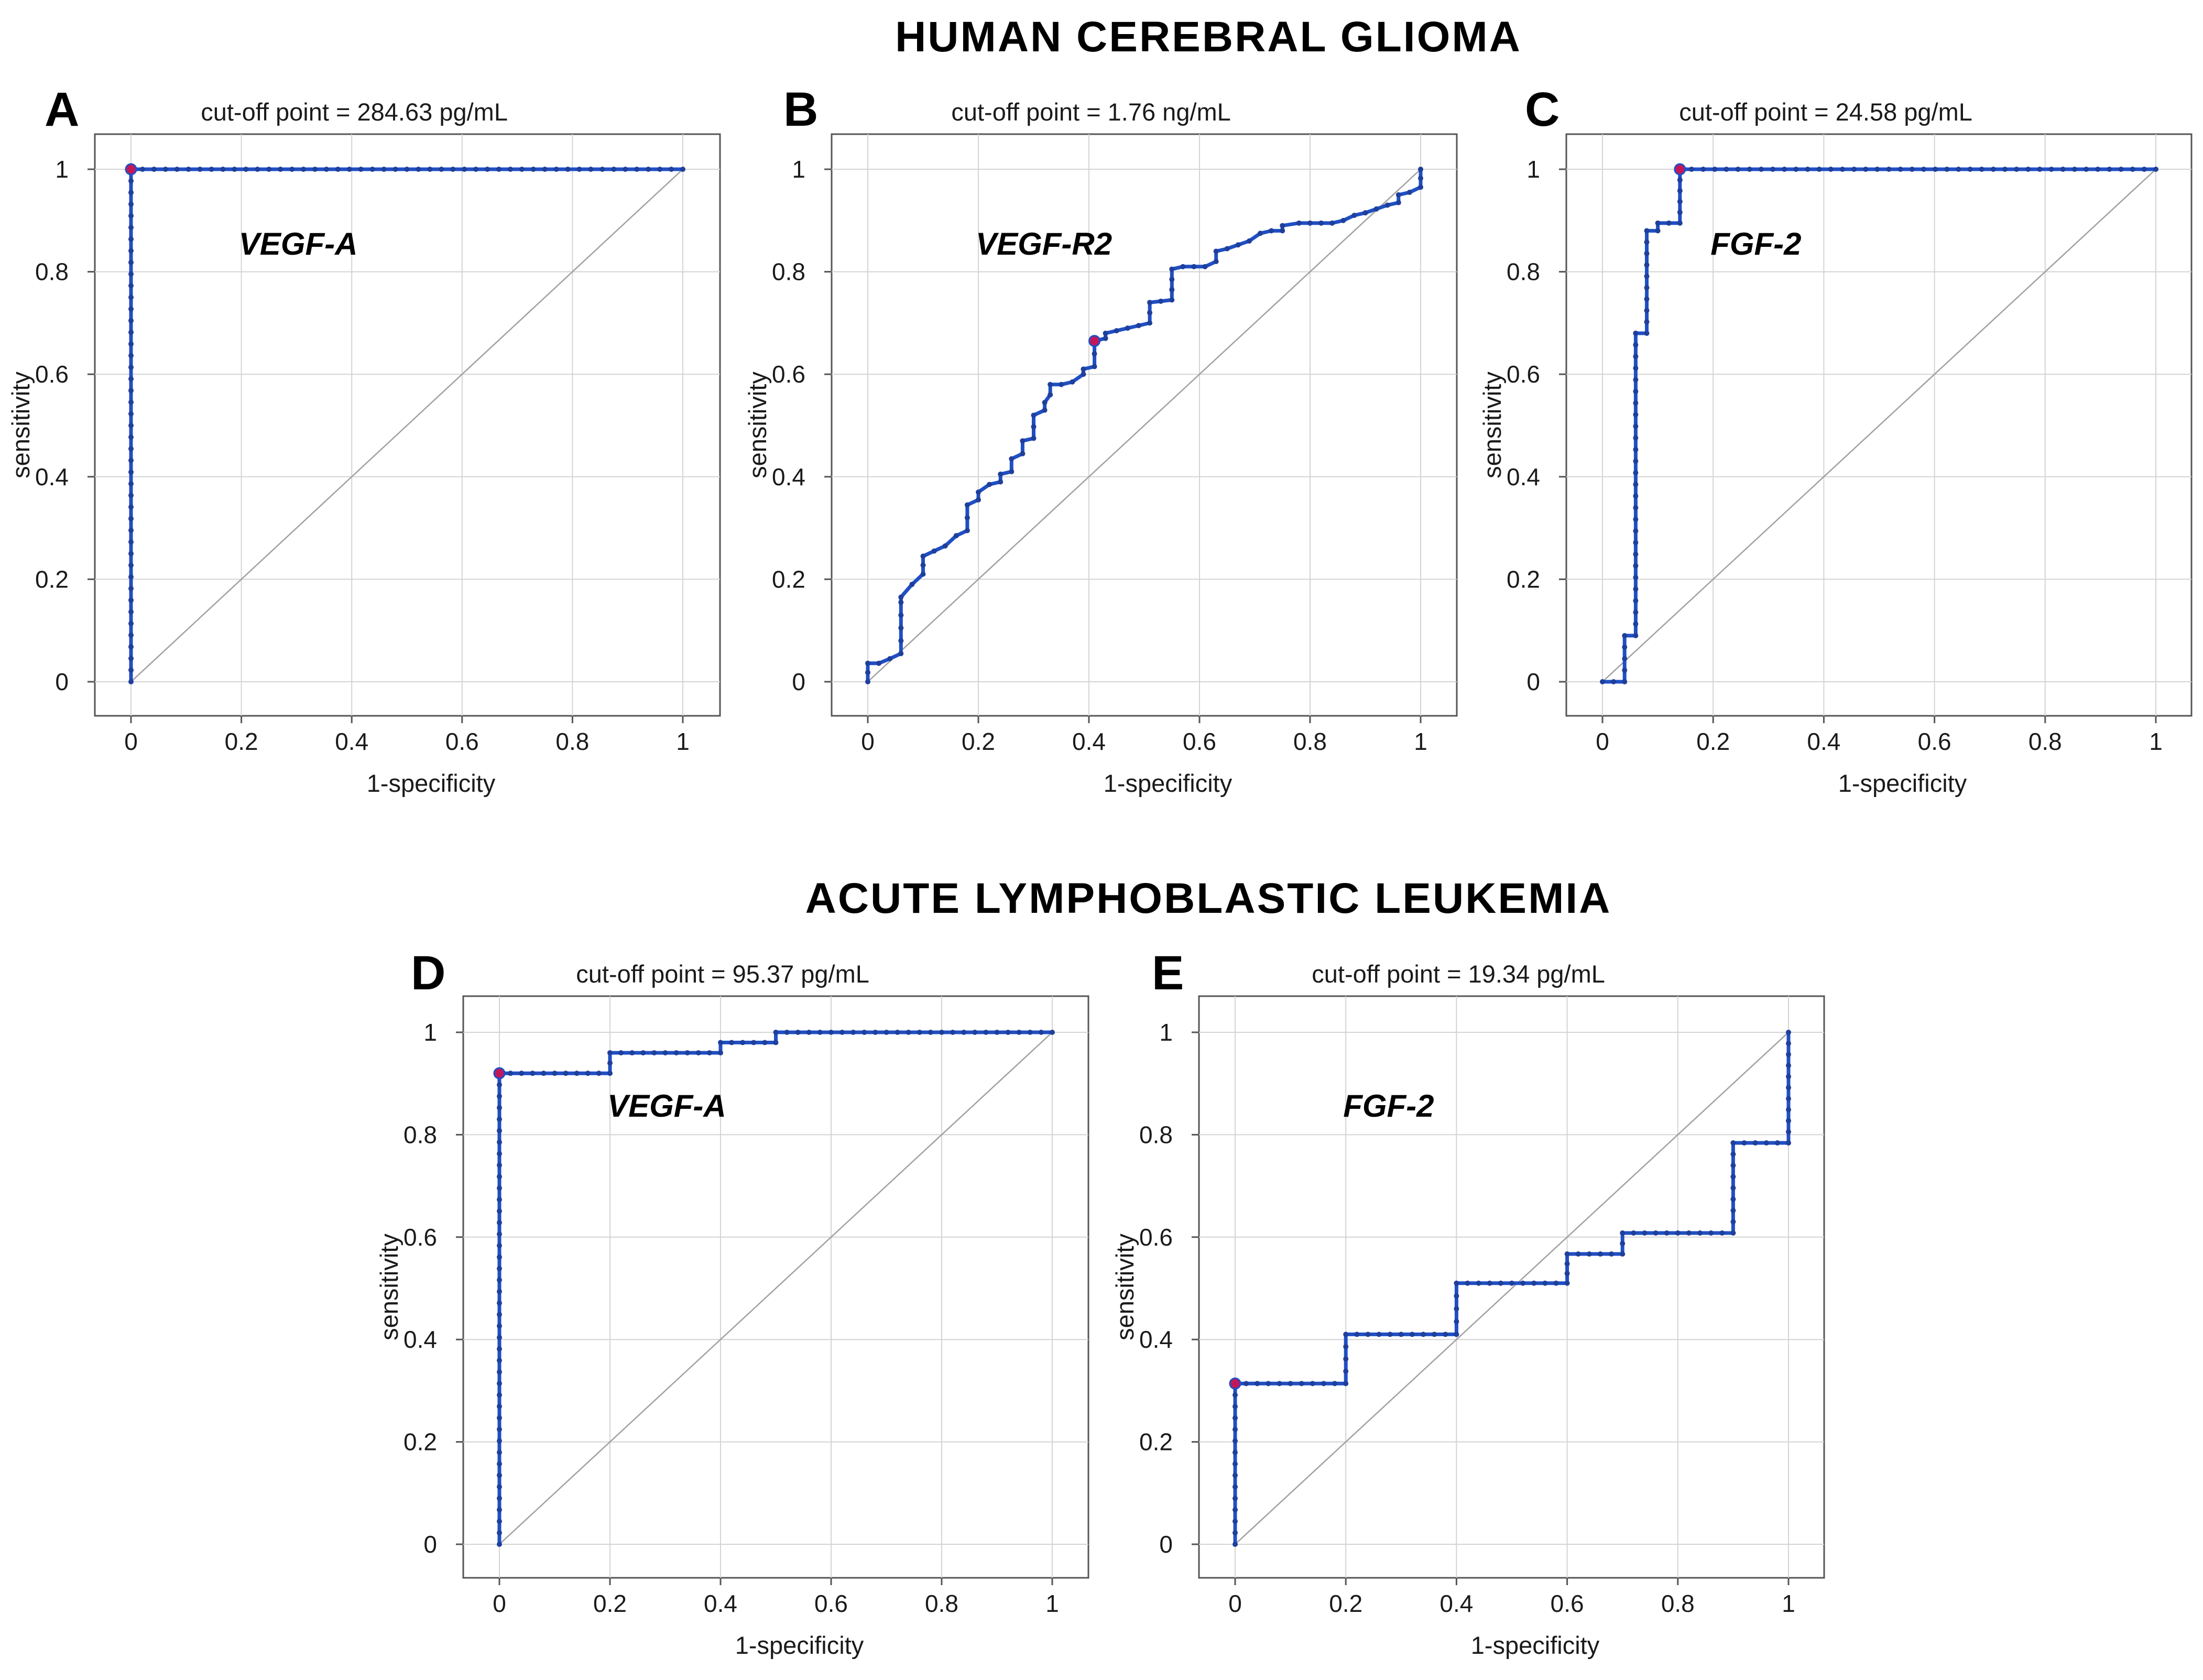  I want to click on marker-label: FGF-2, so click(1755, 243).